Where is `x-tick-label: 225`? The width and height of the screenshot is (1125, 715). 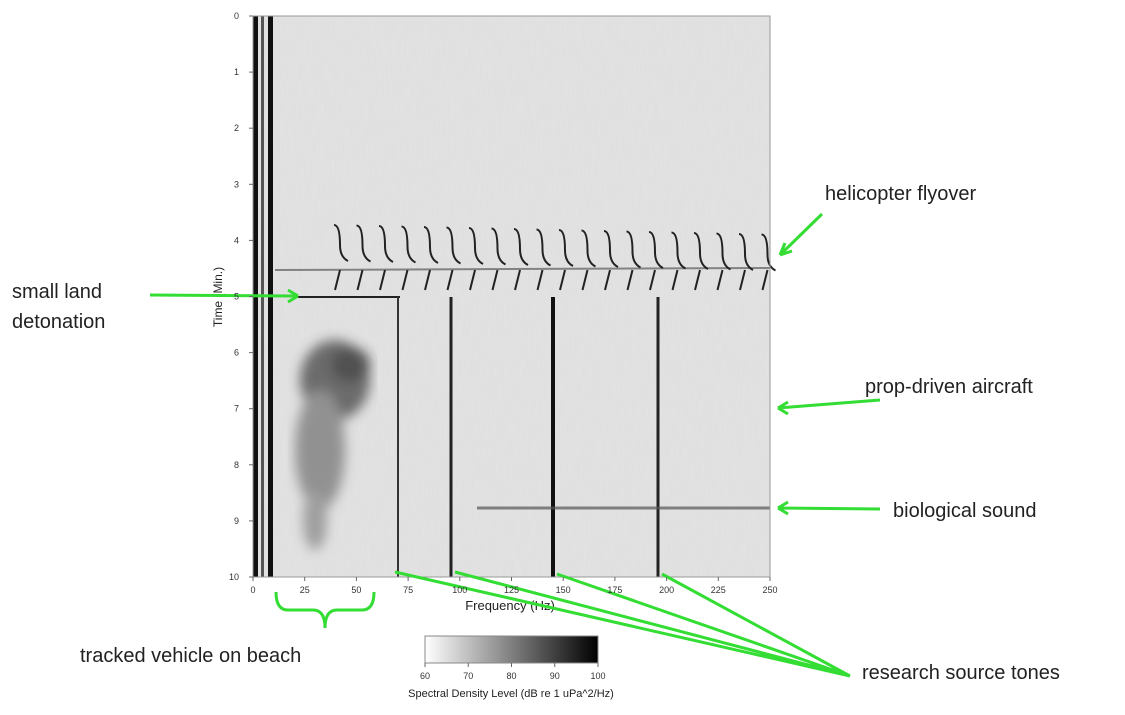
x-tick-label: 225 is located at coordinates (718, 590).